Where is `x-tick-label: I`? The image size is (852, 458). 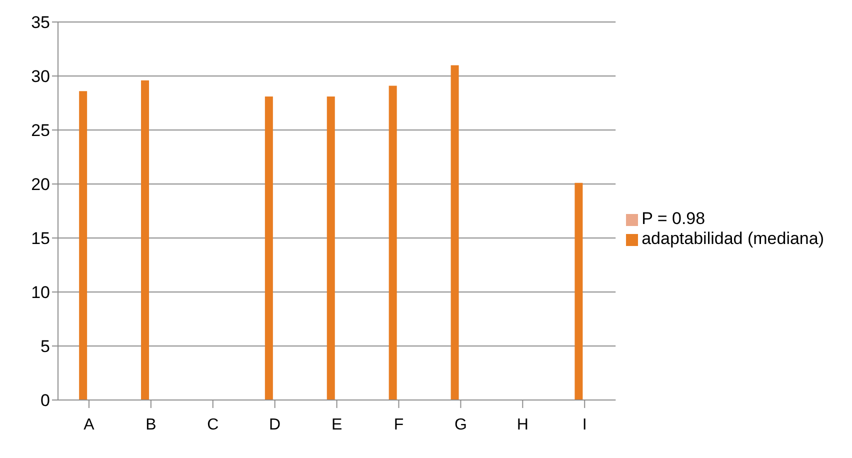 x-tick-label: I is located at coordinates (584, 425).